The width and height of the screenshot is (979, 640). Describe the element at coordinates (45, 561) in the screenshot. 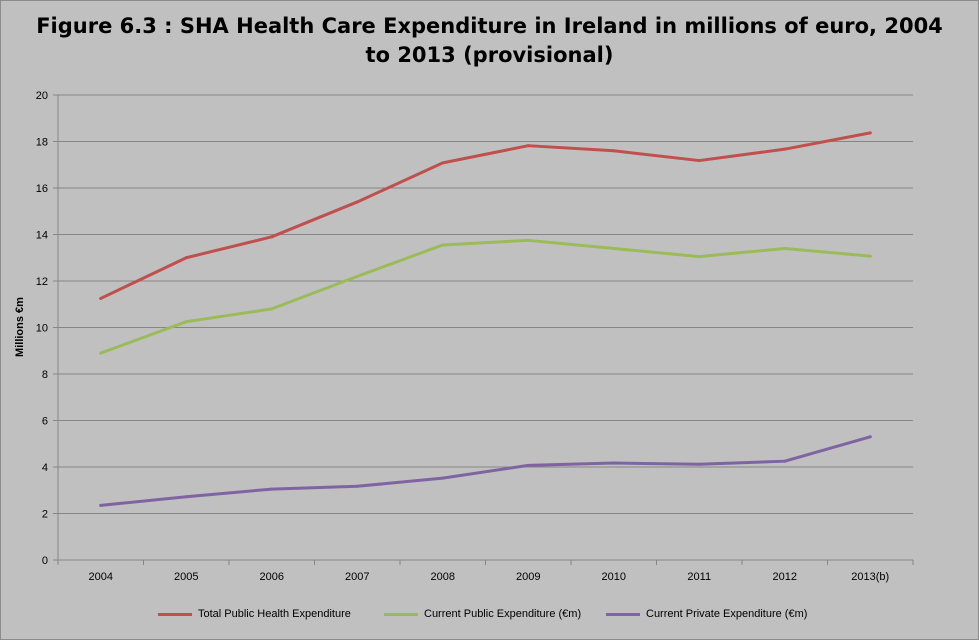

I see `y-tick-label: 0` at that location.